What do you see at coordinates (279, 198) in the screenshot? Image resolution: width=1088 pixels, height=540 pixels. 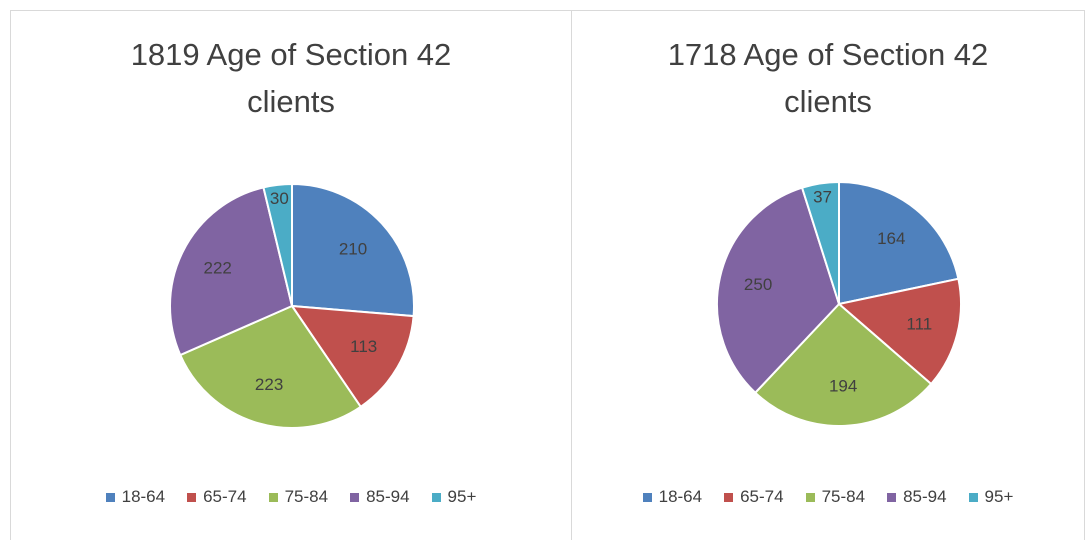 I see `data-label: 30` at bounding box center [279, 198].